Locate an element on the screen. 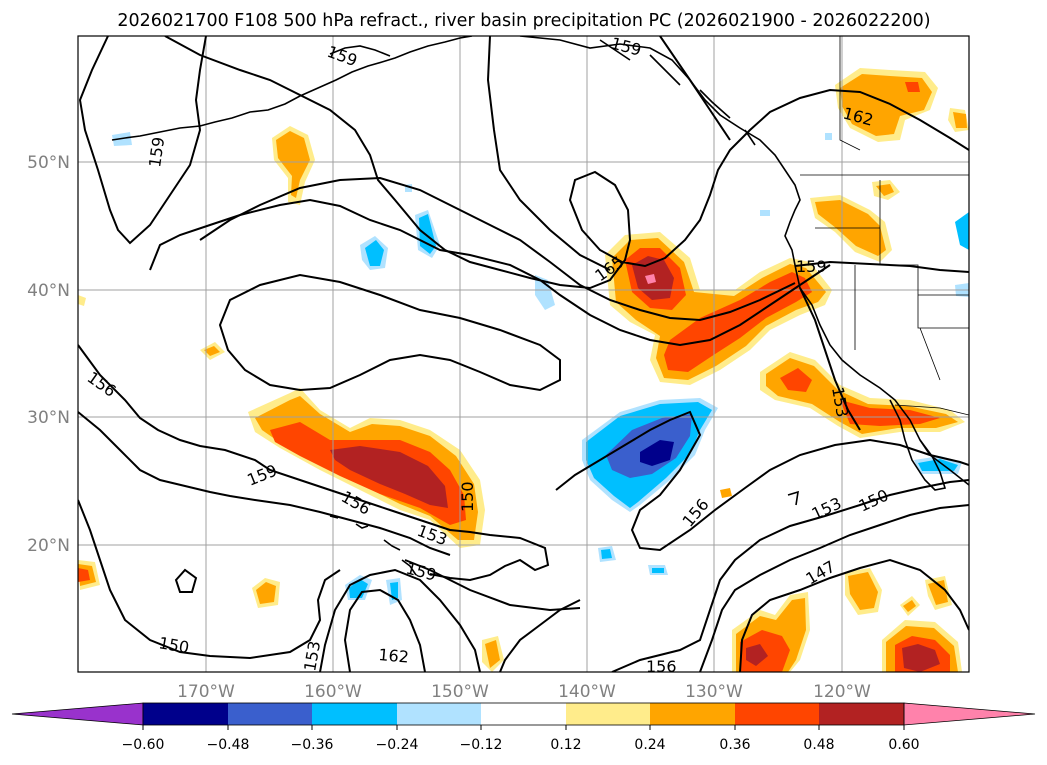  colorbar-extend-high is located at coordinates (969, 714).